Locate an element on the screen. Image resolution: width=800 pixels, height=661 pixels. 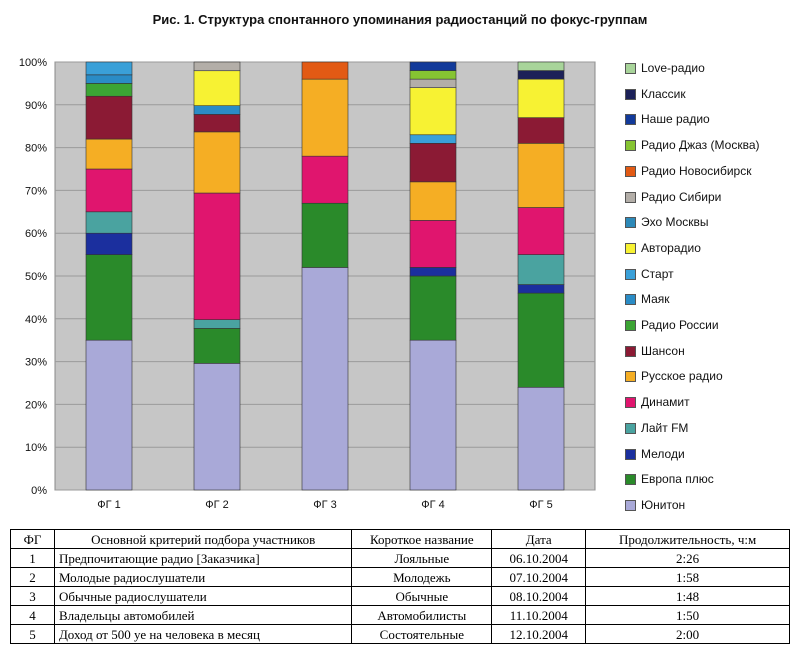
table-cell: Доход от 500 уе на человека в месяц is located at coordinates (203, 634).